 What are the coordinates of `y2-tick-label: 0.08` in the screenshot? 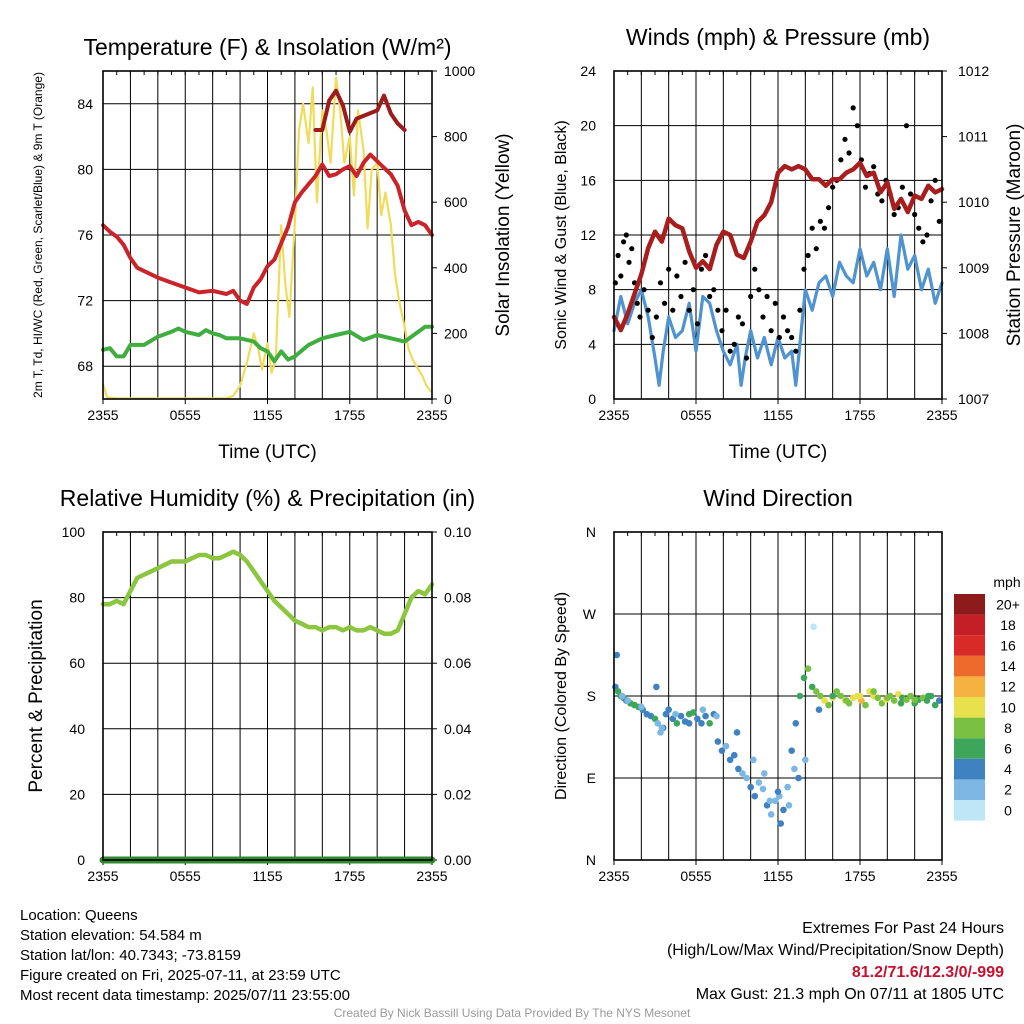 It's located at (457, 598).